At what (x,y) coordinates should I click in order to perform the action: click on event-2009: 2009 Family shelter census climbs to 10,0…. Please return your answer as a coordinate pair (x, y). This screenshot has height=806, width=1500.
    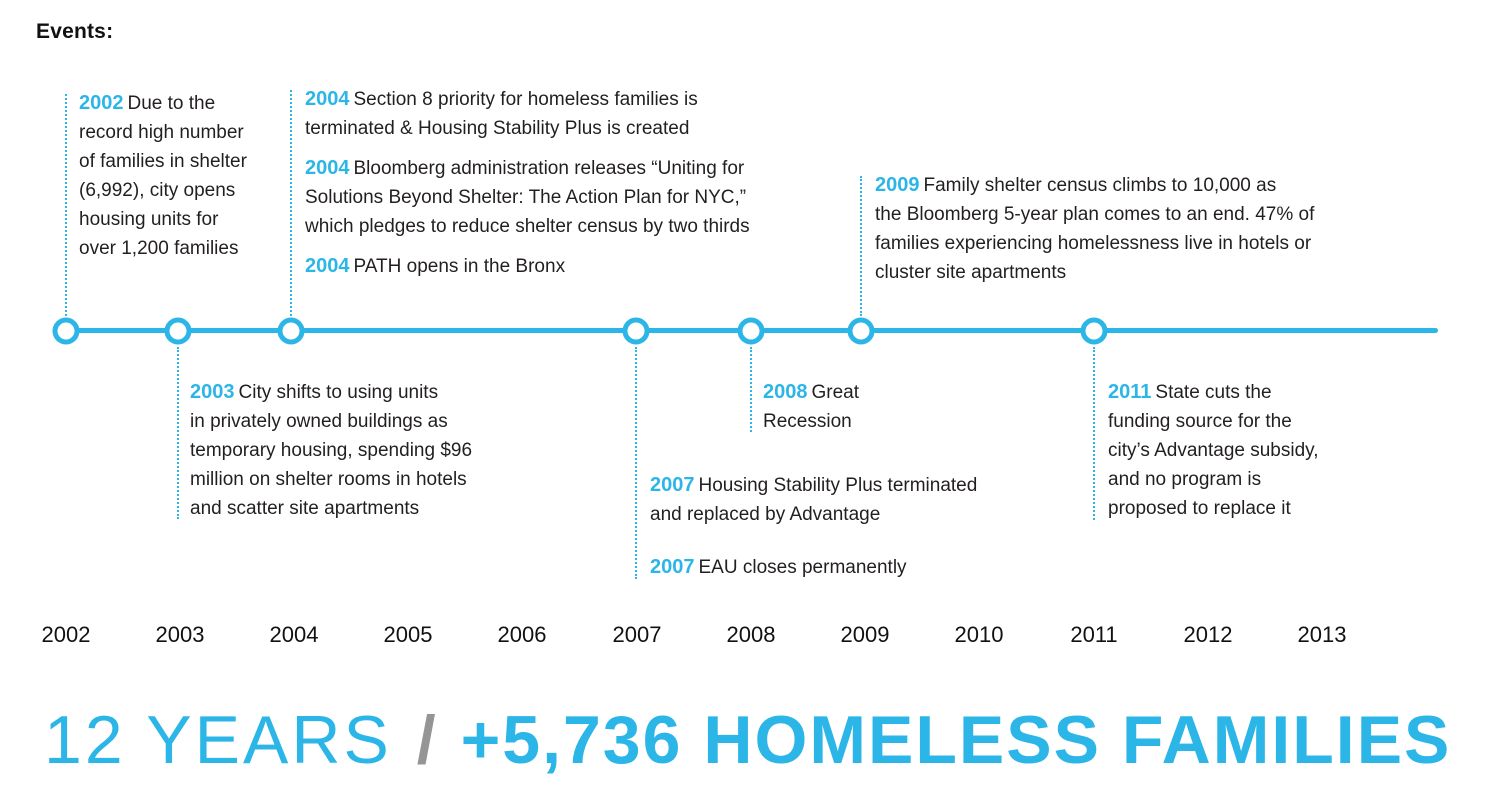
    Looking at the image, I should click on (1095, 228).